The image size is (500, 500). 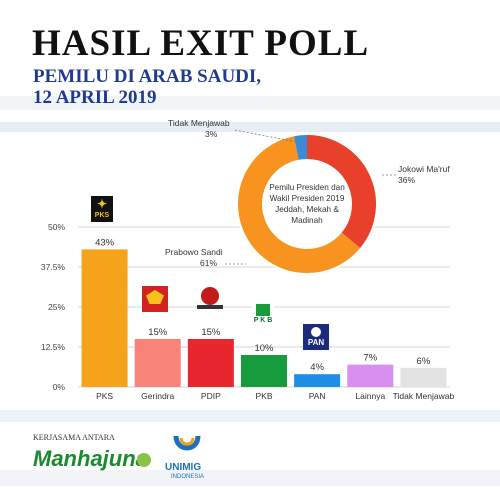 What do you see at coordinates (53, 267) in the screenshot?
I see `y-tick-label: 37.5%` at bounding box center [53, 267].